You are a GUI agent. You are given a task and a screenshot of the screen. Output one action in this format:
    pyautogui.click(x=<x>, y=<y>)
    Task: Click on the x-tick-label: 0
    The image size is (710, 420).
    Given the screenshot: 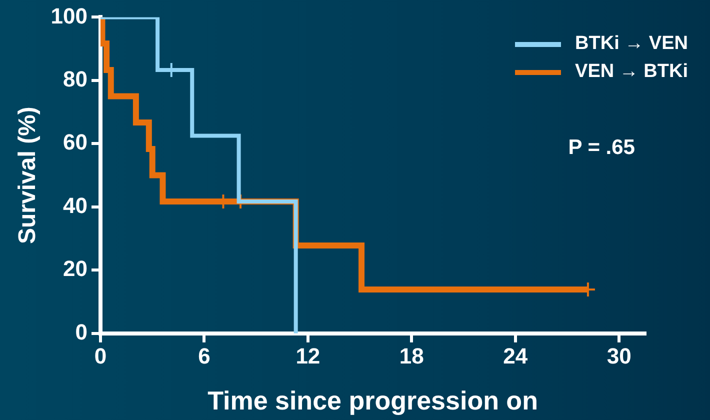 What is the action you would take?
    pyautogui.click(x=100, y=356)
    